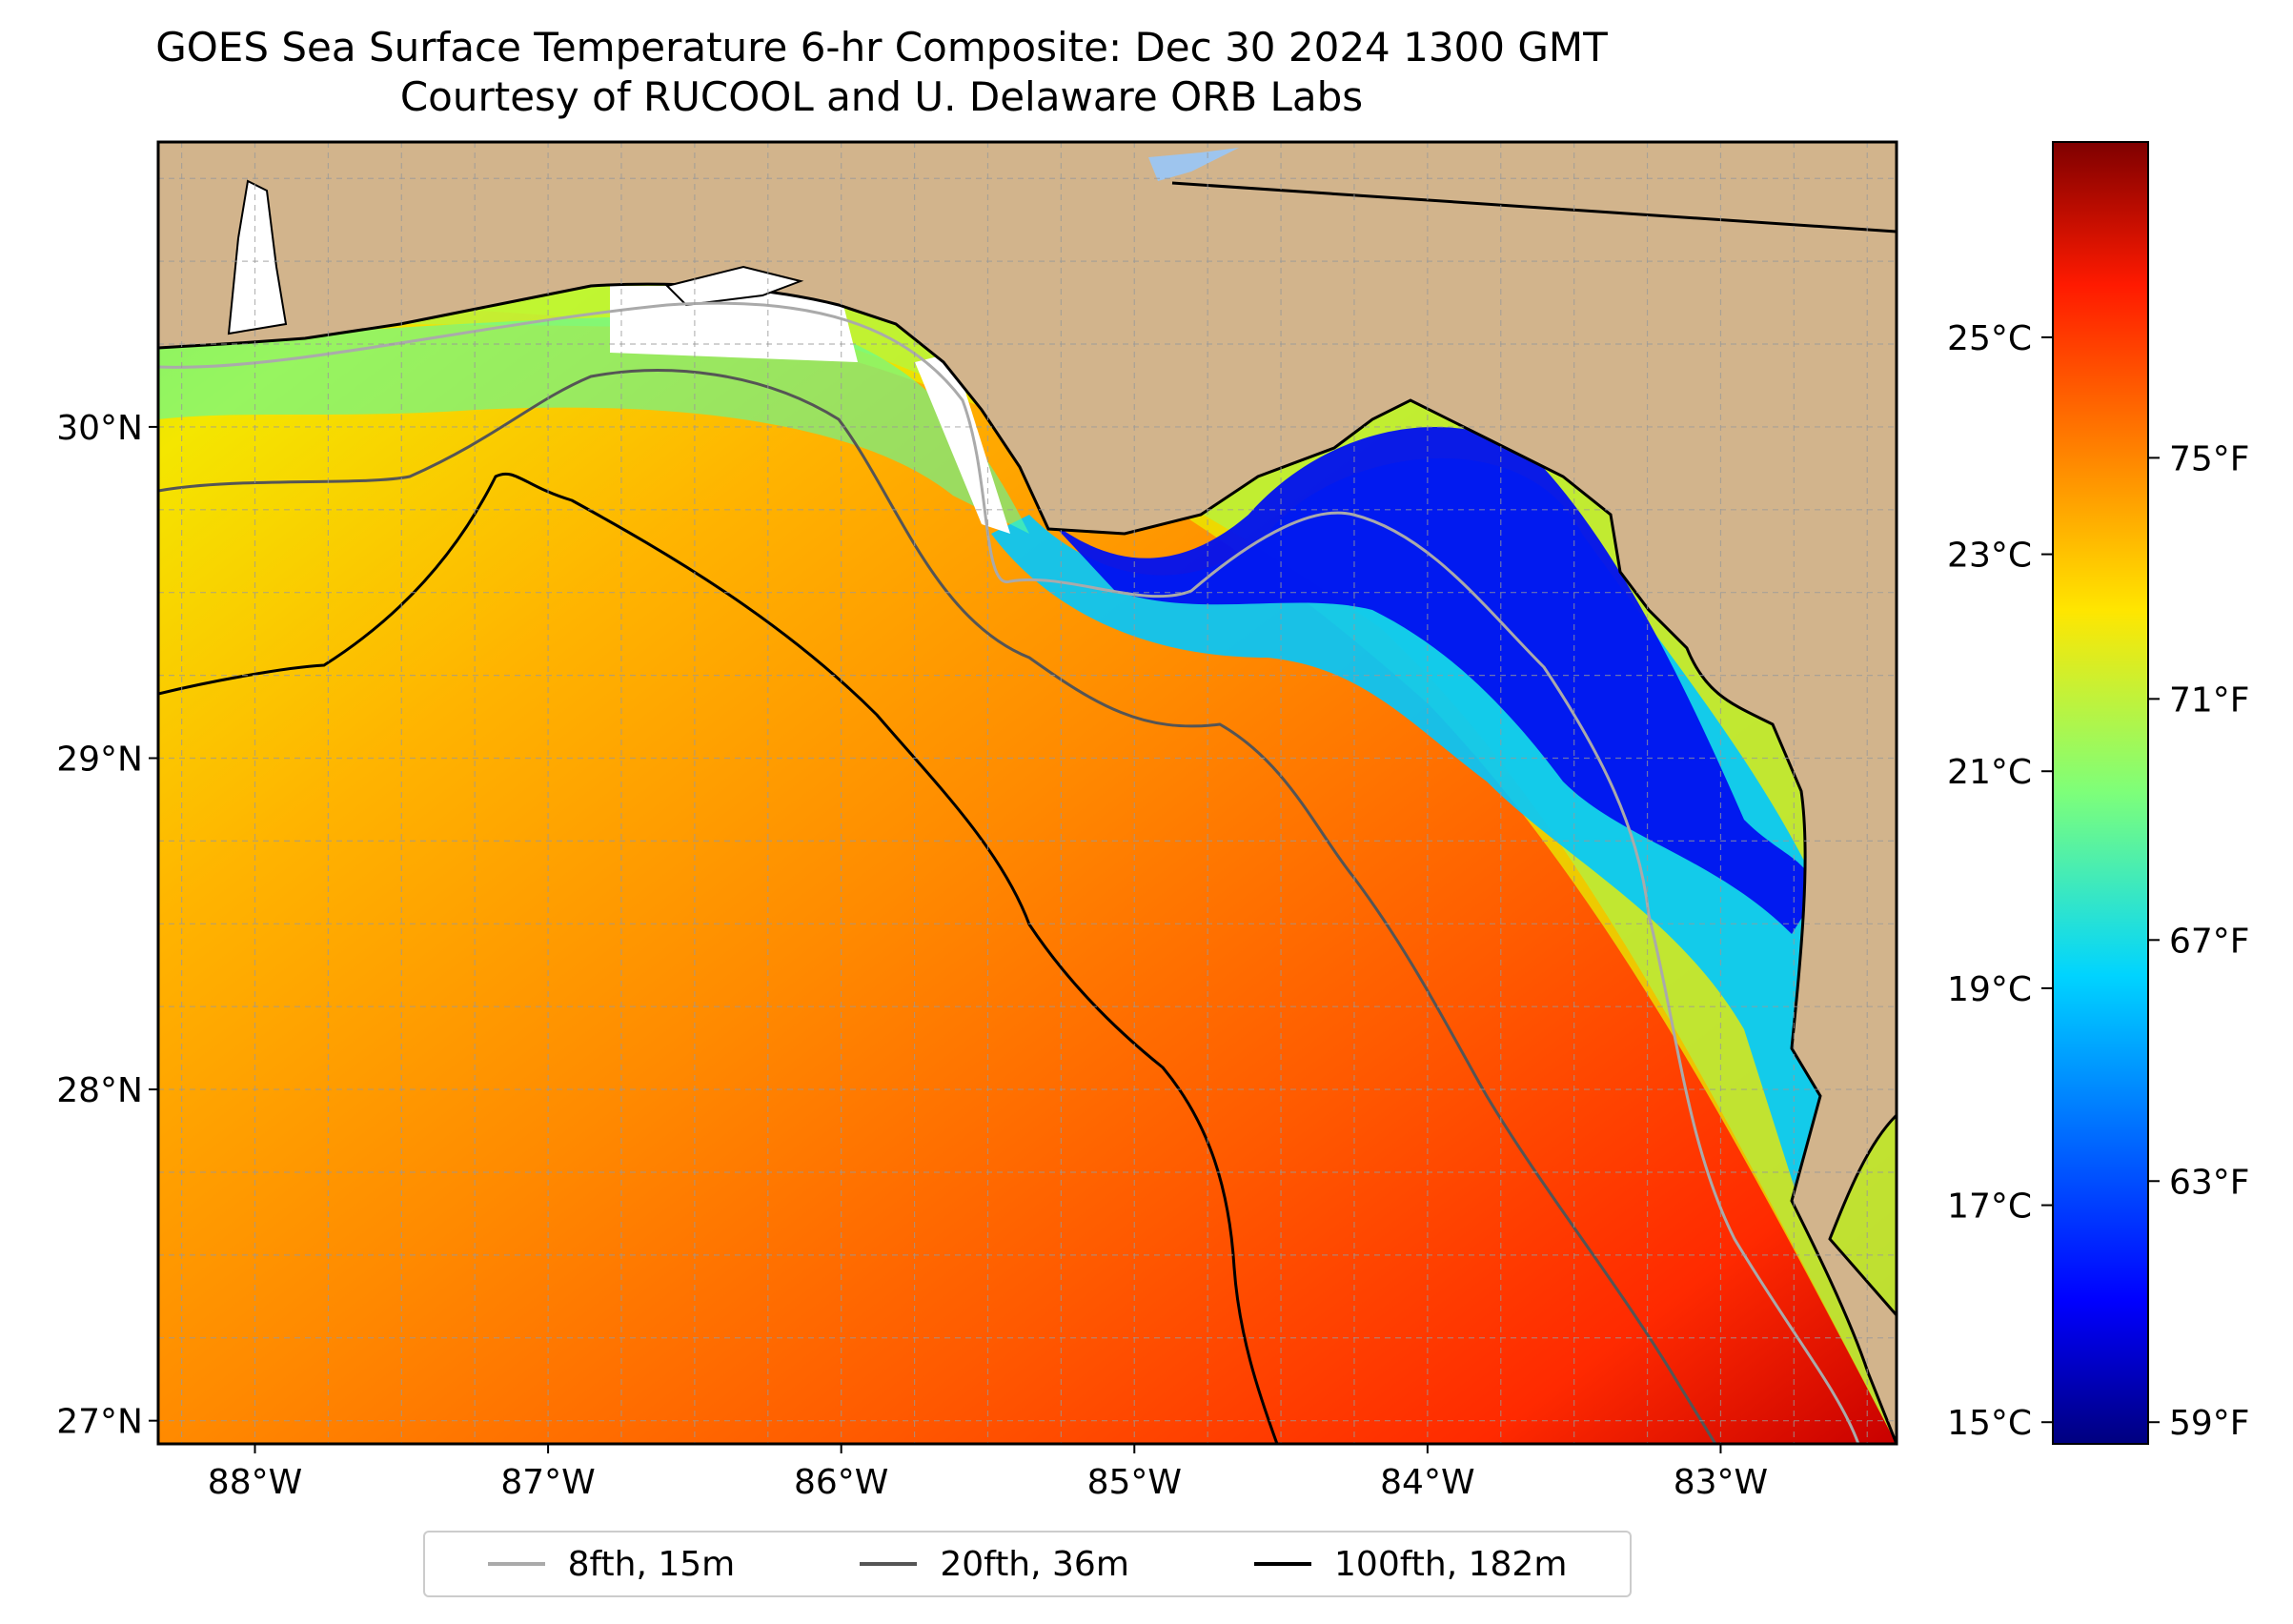 The image size is (2293, 1624). What do you see at coordinates (1427, 1482) in the screenshot?
I see `lon-tick-label: 84°W` at bounding box center [1427, 1482].